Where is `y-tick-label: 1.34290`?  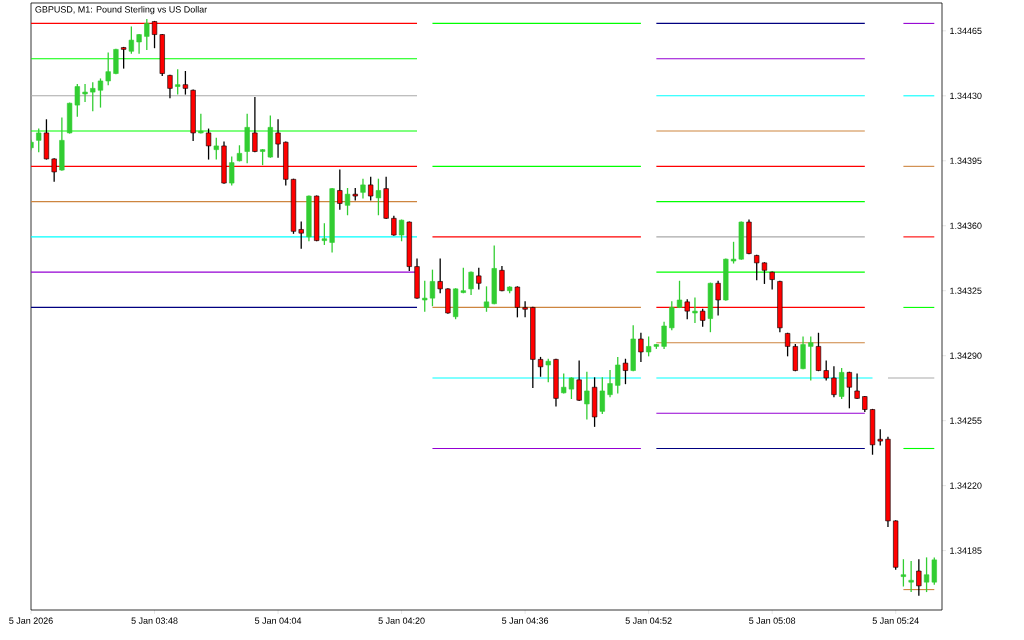 y-tick-label: 1.34290 is located at coordinates (966, 355).